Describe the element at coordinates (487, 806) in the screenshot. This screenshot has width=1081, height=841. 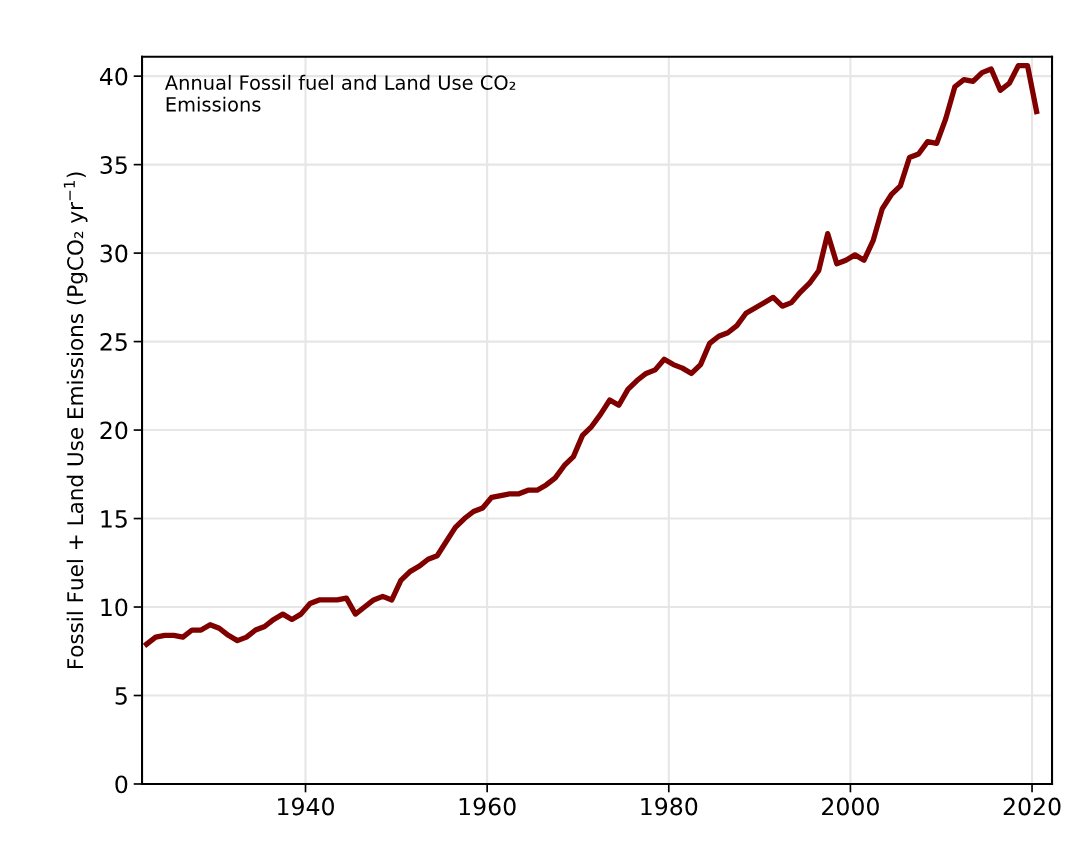
I see `x-tick-label: 1960` at that location.